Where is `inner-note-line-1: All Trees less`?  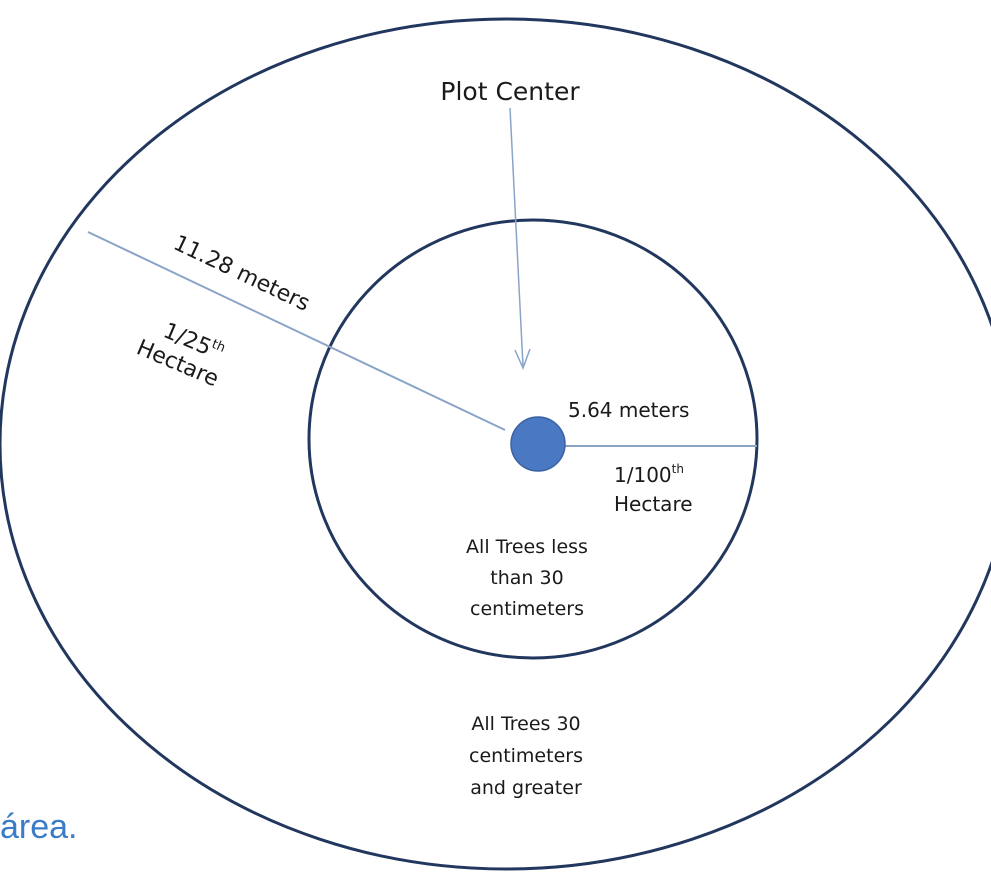
inner-note-line-1: All Trees less is located at coordinates (527, 547).